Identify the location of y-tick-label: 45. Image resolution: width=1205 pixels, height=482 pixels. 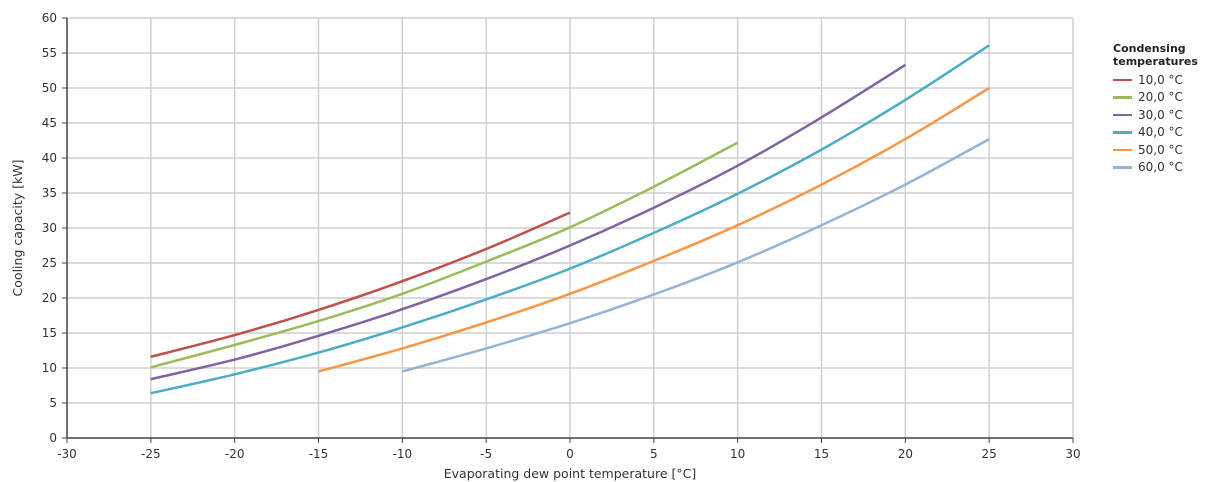
(49, 123).